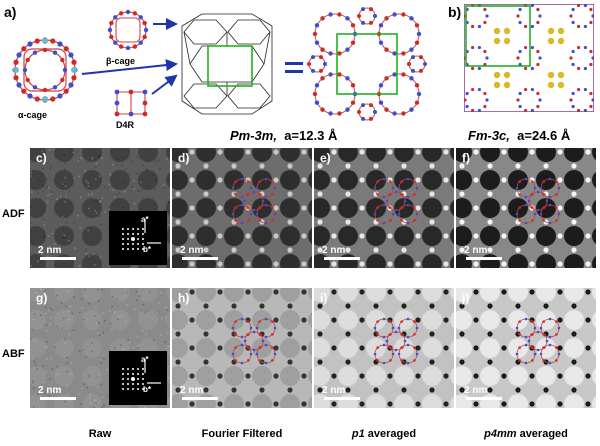  Describe the element at coordinates (526, 348) in the screenshot. I see `panel-j-abf-p4mm: j) 2 nm` at that location.